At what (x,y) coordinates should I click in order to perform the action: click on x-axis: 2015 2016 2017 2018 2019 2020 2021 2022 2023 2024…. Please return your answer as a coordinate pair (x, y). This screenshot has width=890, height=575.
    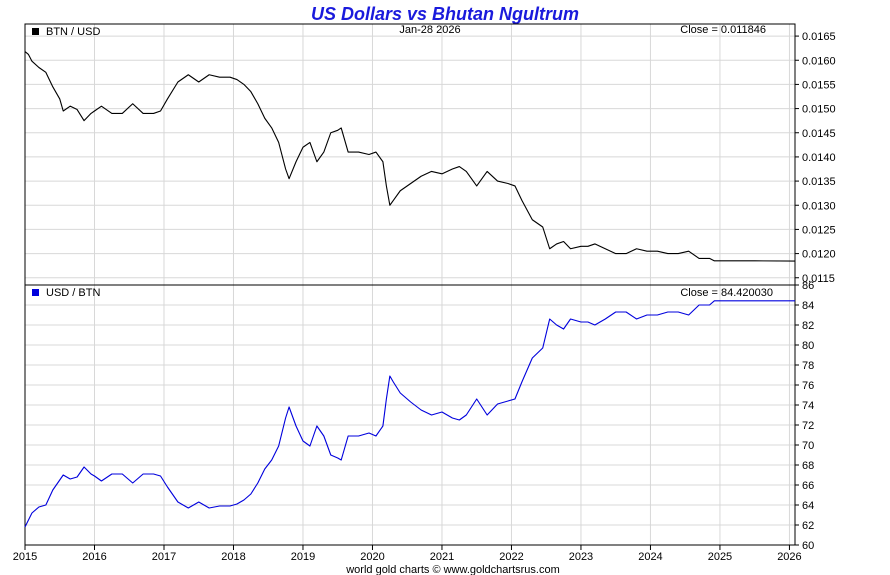
    Looking at the image, I should click on (407, 554).